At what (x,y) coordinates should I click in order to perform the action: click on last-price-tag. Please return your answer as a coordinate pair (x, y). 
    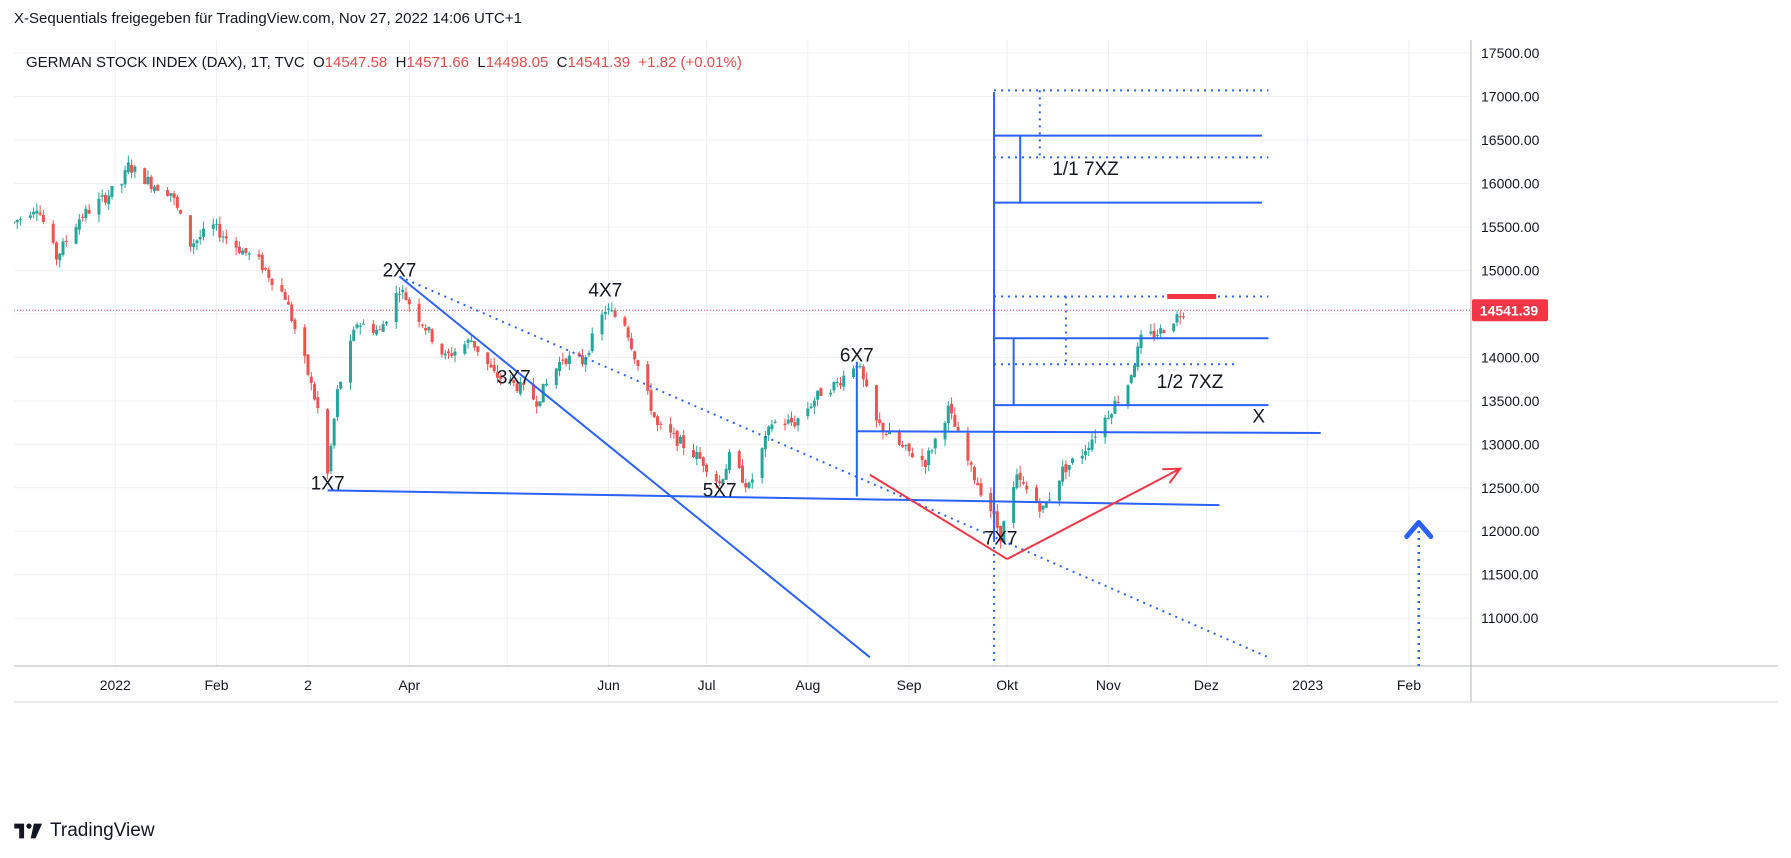
    Looking at the image, I should click on (1510, 310).